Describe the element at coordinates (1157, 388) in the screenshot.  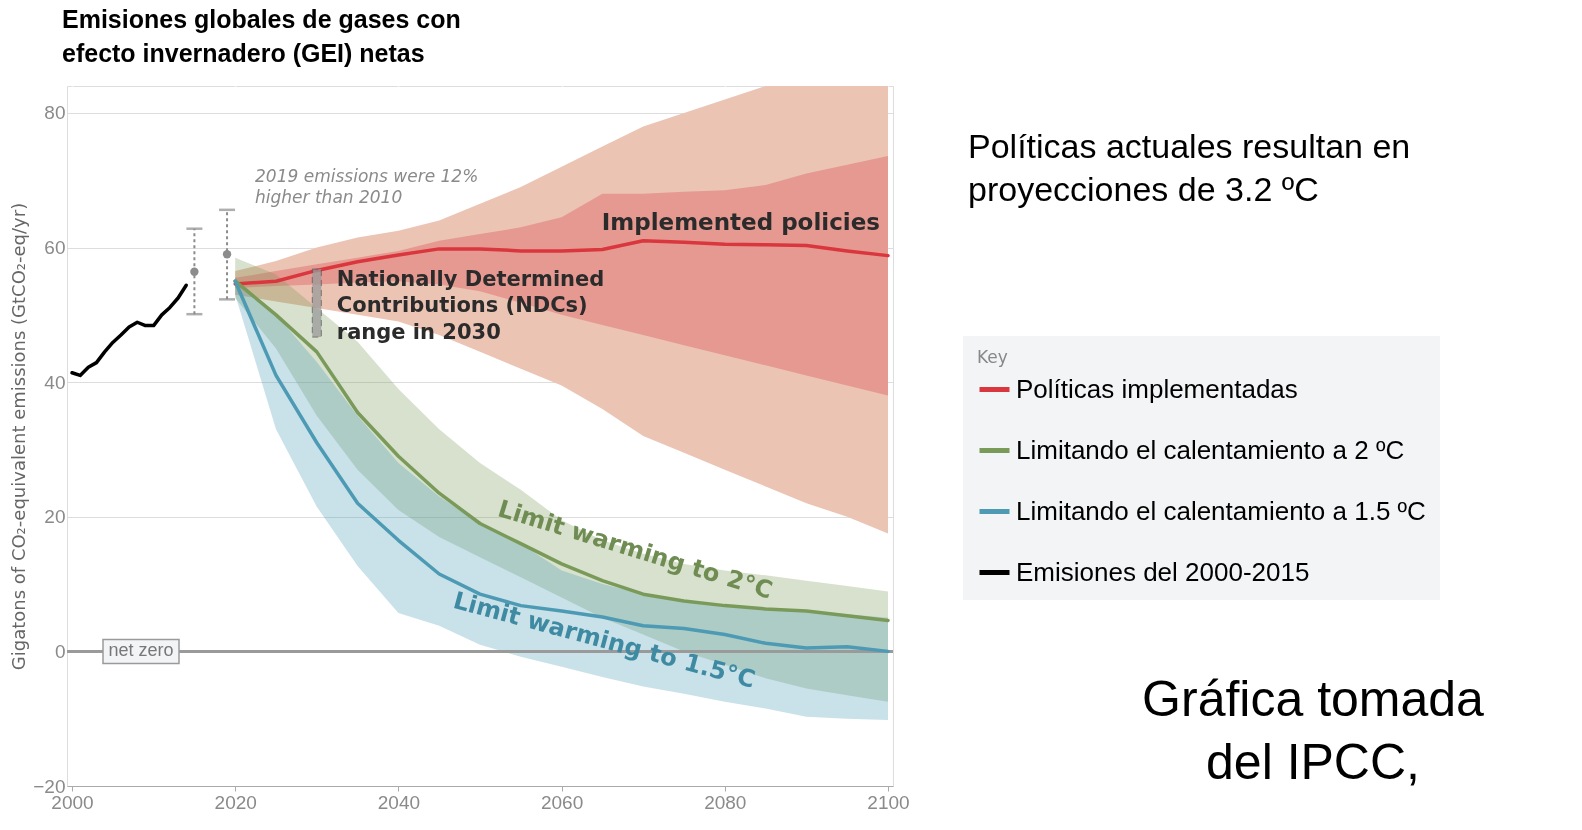
I see `legend-label: Políticas implementadas` at that location.